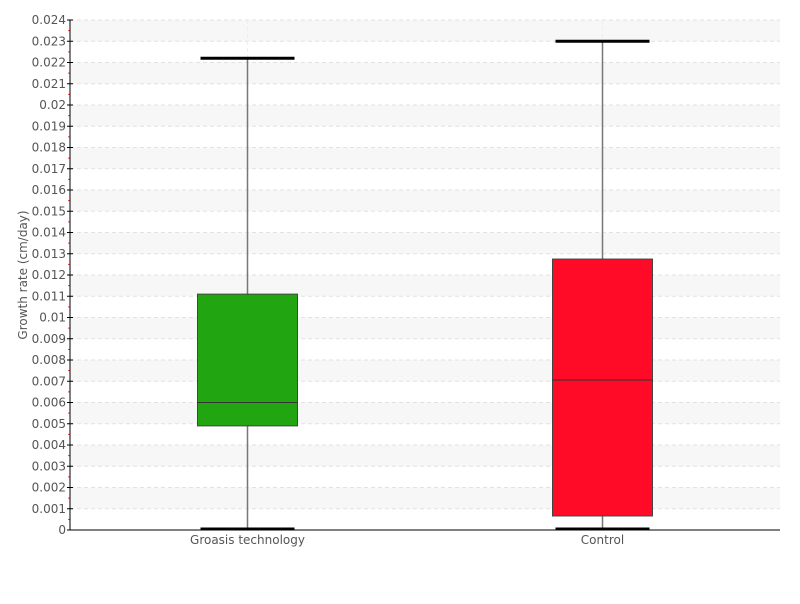  I want to click on y-tick-label: 0.007, so click(49, 381).